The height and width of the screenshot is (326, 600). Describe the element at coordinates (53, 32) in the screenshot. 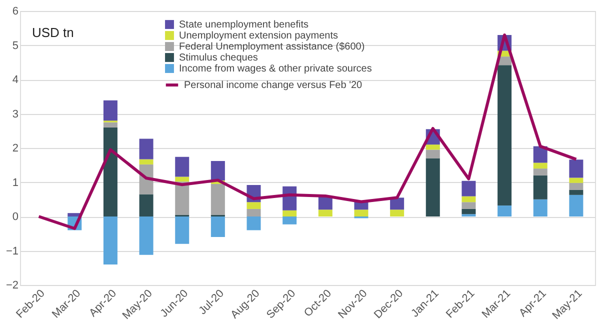

I see `annotation: USD tn` at that location.